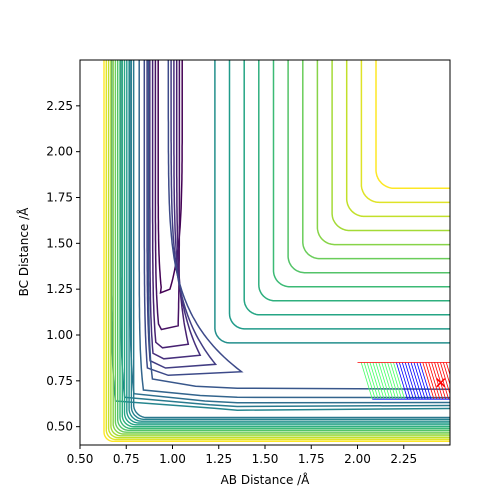 The width and height of the screenshot is (500, 500). Describe the element at coordinates (59, 243) in the screenshot. I see `y-tick-label: 1.50` at that location.